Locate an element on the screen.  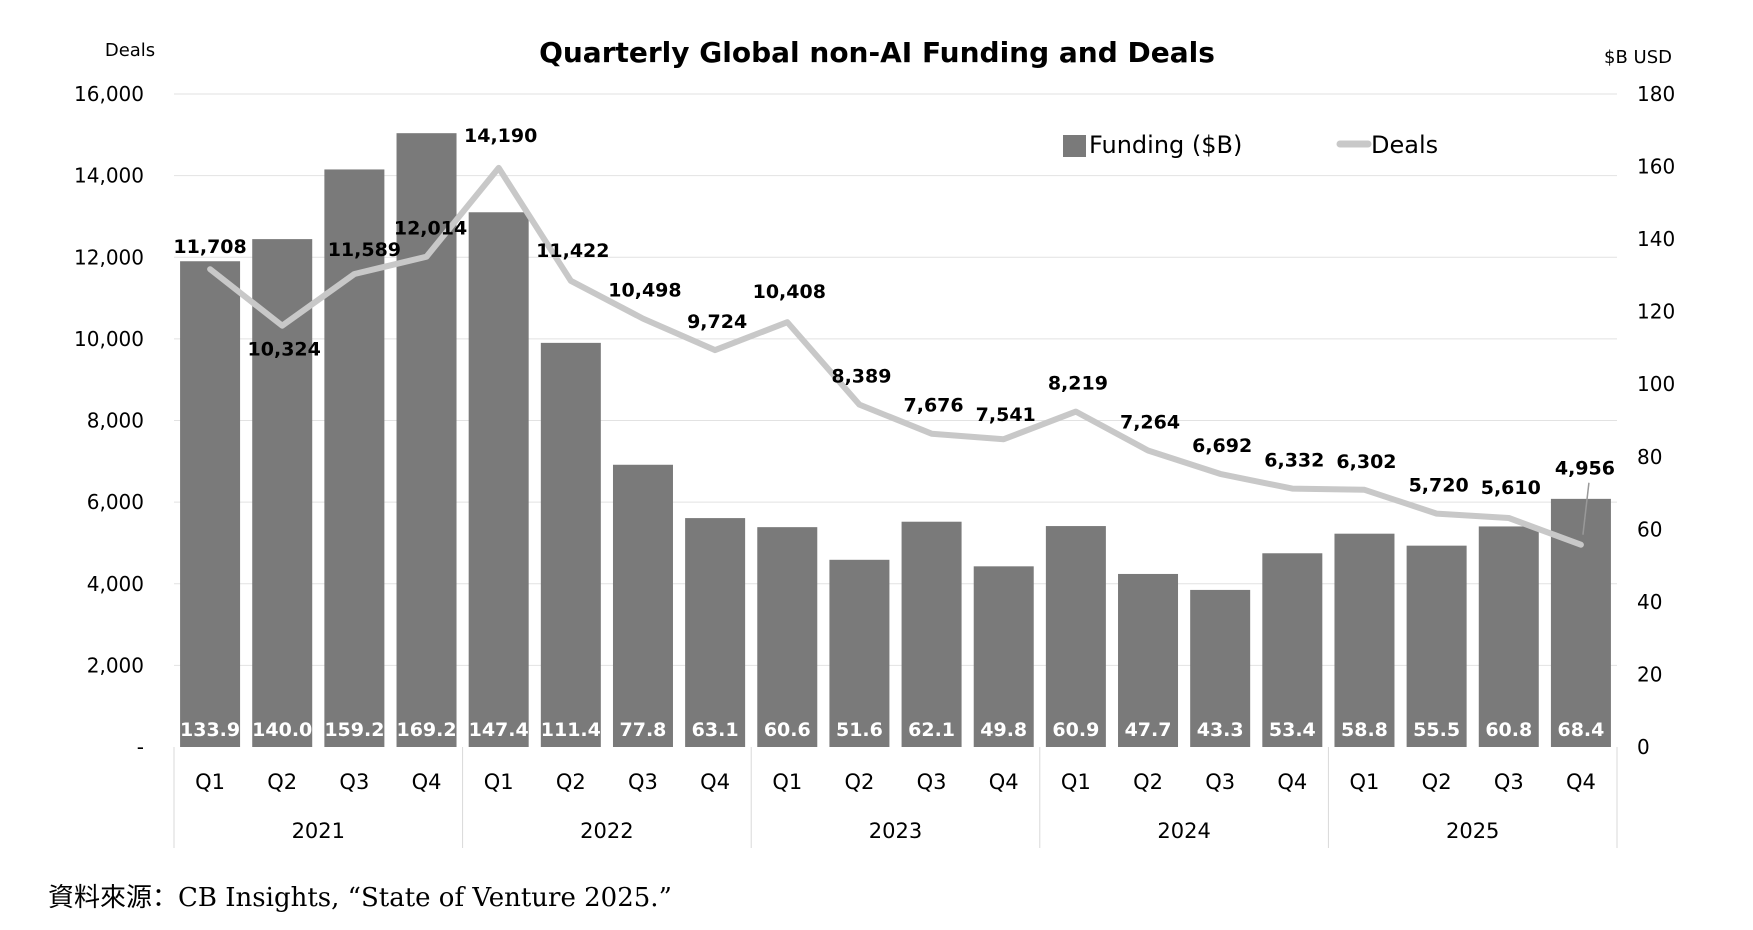
funding-value-label: 62.1 is located at coordinates (931, 730).